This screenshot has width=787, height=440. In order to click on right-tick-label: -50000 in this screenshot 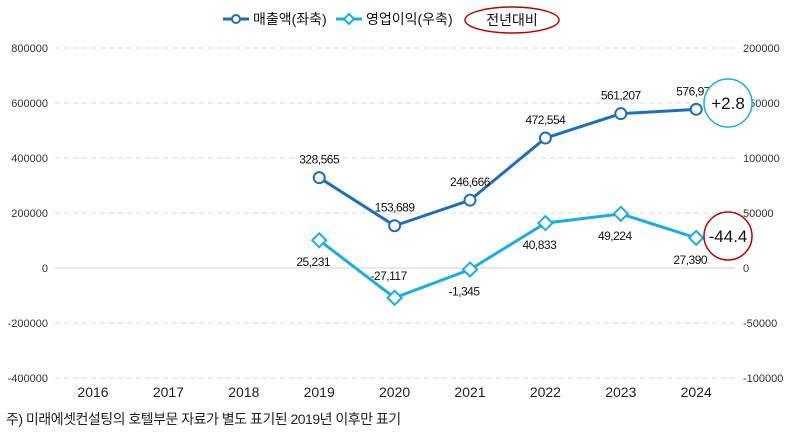, I will do `click(760, 324)`.